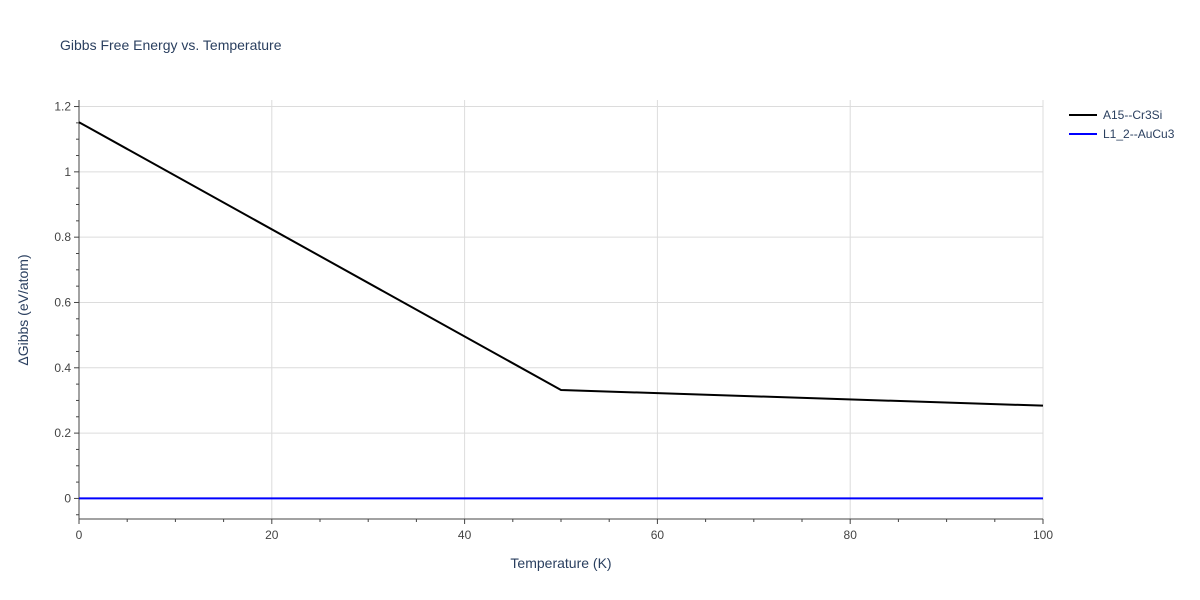 This screenshot has height=600, width=1200. What do you see at coordinates (560, 563) in the screenshot?
I see `x-axis-title: Temperature (K)` at bounding box center [560, 563].